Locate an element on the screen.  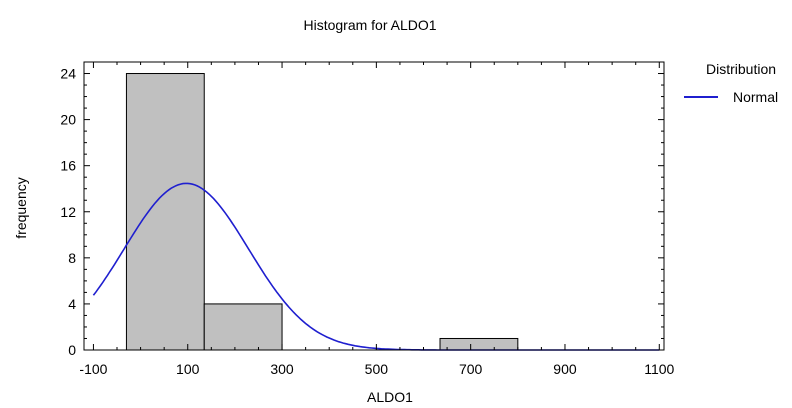
x-tick-label-3: 500 is located at coordinates (377, 369).